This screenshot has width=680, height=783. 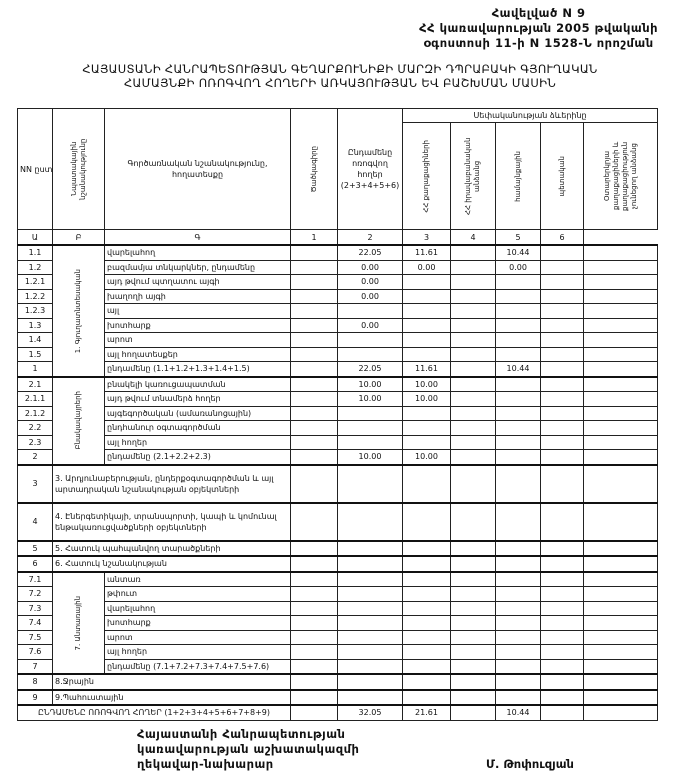 What do you see at coordinates (197, 442) in the screenshot?
I see `land-type: այլ հողեր` at bounding box center [197, 442].